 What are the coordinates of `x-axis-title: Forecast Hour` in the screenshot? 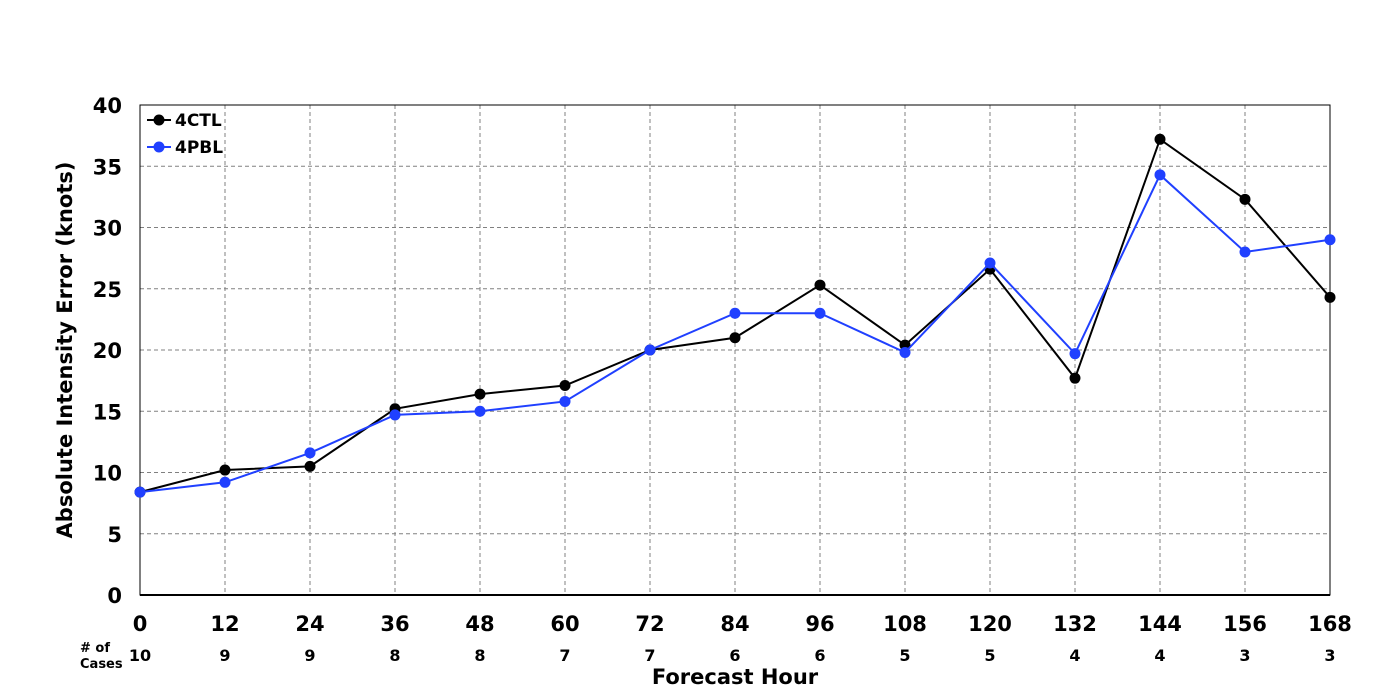 It's located at (735, 677).